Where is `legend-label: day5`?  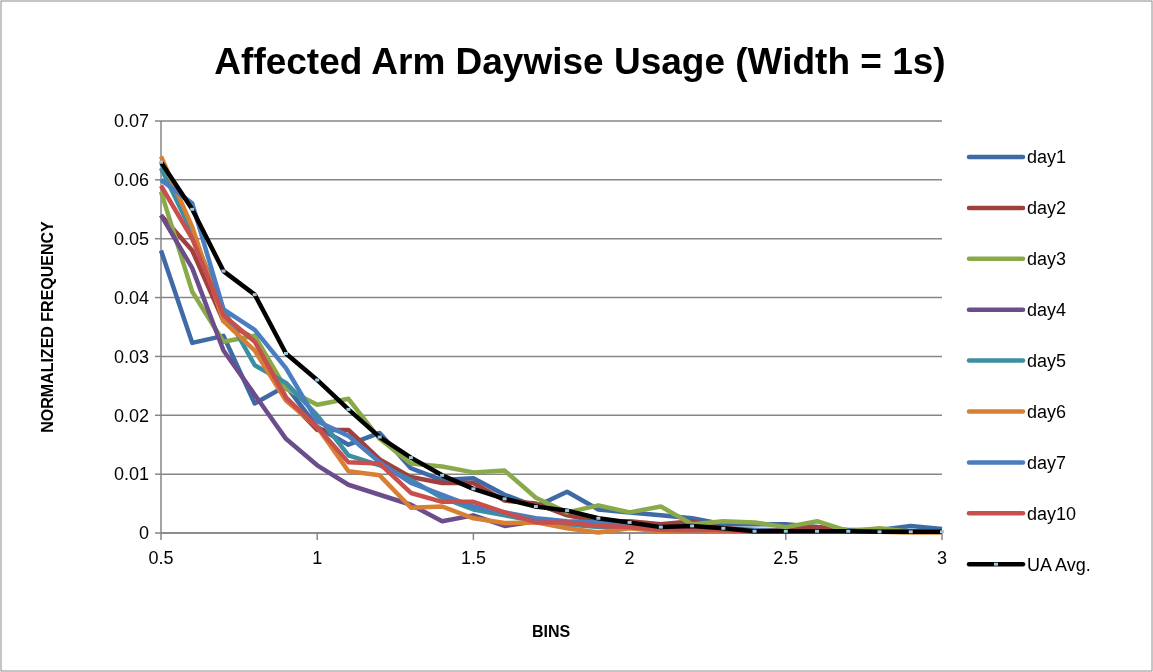
legend-label: day5 is located at coordinates (1047, 360).